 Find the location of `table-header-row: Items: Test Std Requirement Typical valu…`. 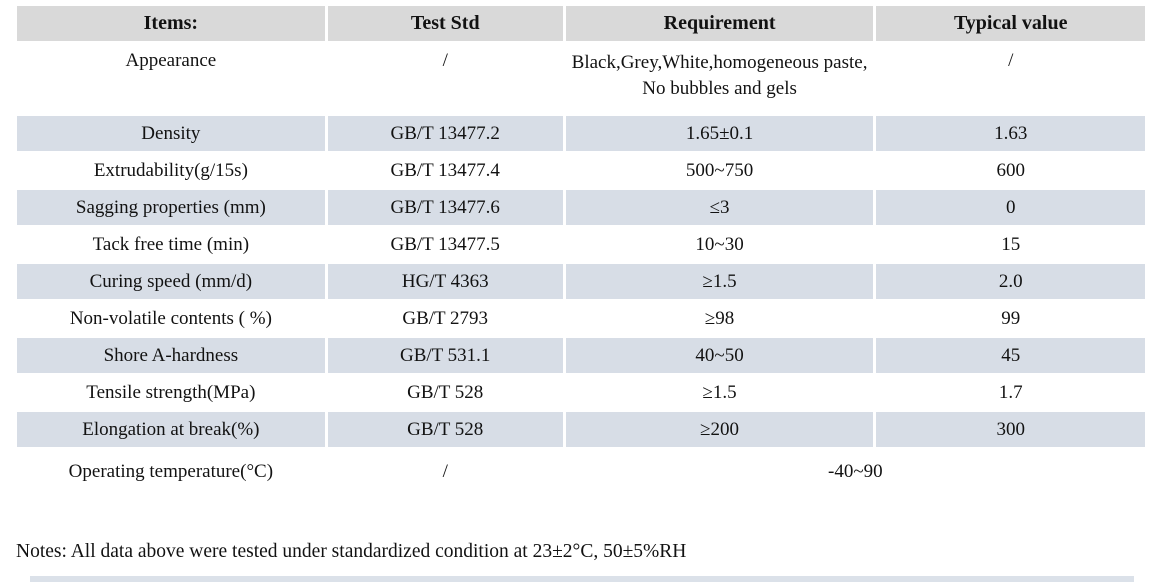

table-header-row: Items: Test Std Requirement Typical valu… is located at coordinates (581, 23).